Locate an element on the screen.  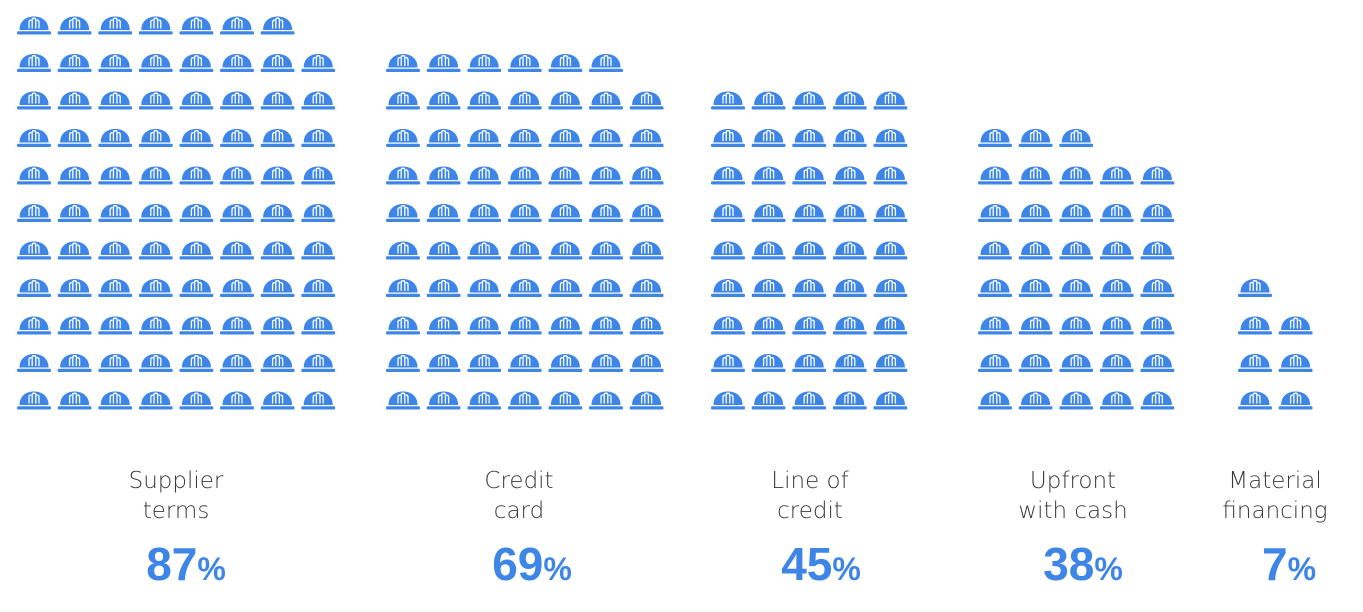
category-label-line-1: Credit is located at coordinates (518, 481).